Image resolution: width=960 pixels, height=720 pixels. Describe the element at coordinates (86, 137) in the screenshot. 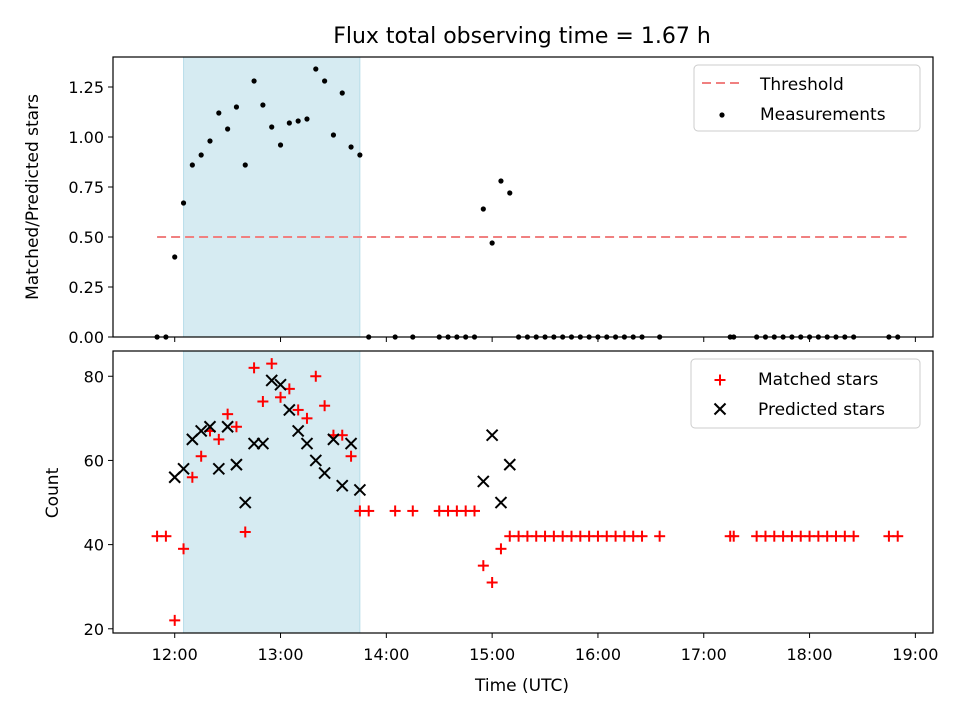

I see `top-y-tick-label: 1.00` at that location.